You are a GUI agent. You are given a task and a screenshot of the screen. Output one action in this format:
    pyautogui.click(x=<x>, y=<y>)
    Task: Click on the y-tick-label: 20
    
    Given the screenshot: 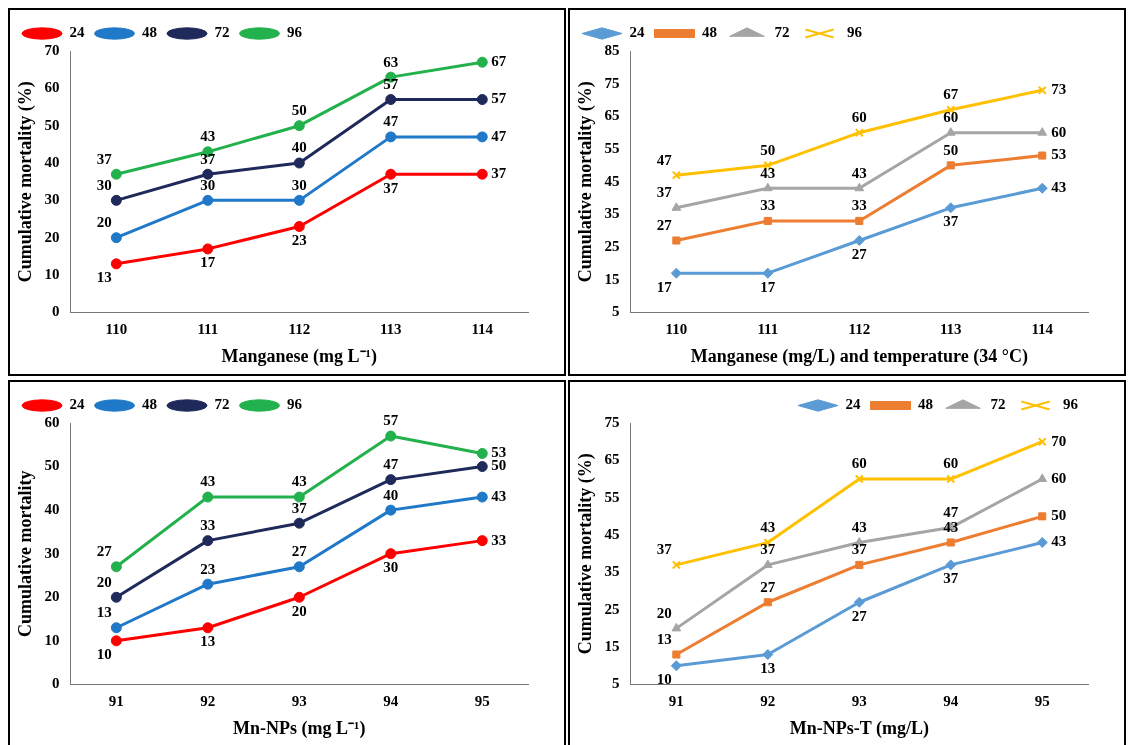 What is the action you would take?
    pyautogui.click(x=52, y=236)
    